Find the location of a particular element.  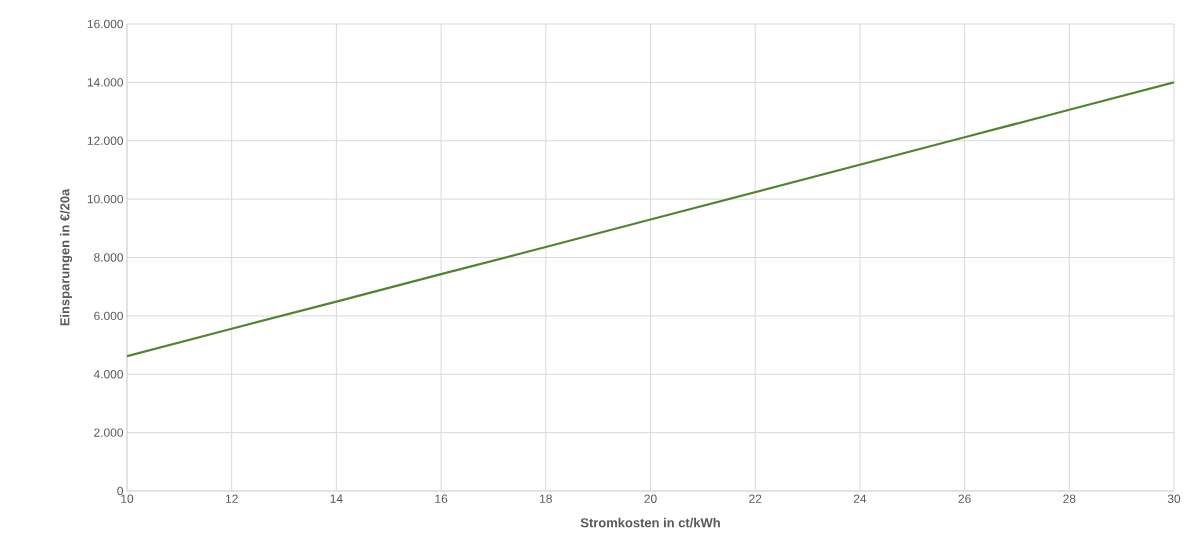

x-tick-label: 10 is located at coordinates (127, 498).